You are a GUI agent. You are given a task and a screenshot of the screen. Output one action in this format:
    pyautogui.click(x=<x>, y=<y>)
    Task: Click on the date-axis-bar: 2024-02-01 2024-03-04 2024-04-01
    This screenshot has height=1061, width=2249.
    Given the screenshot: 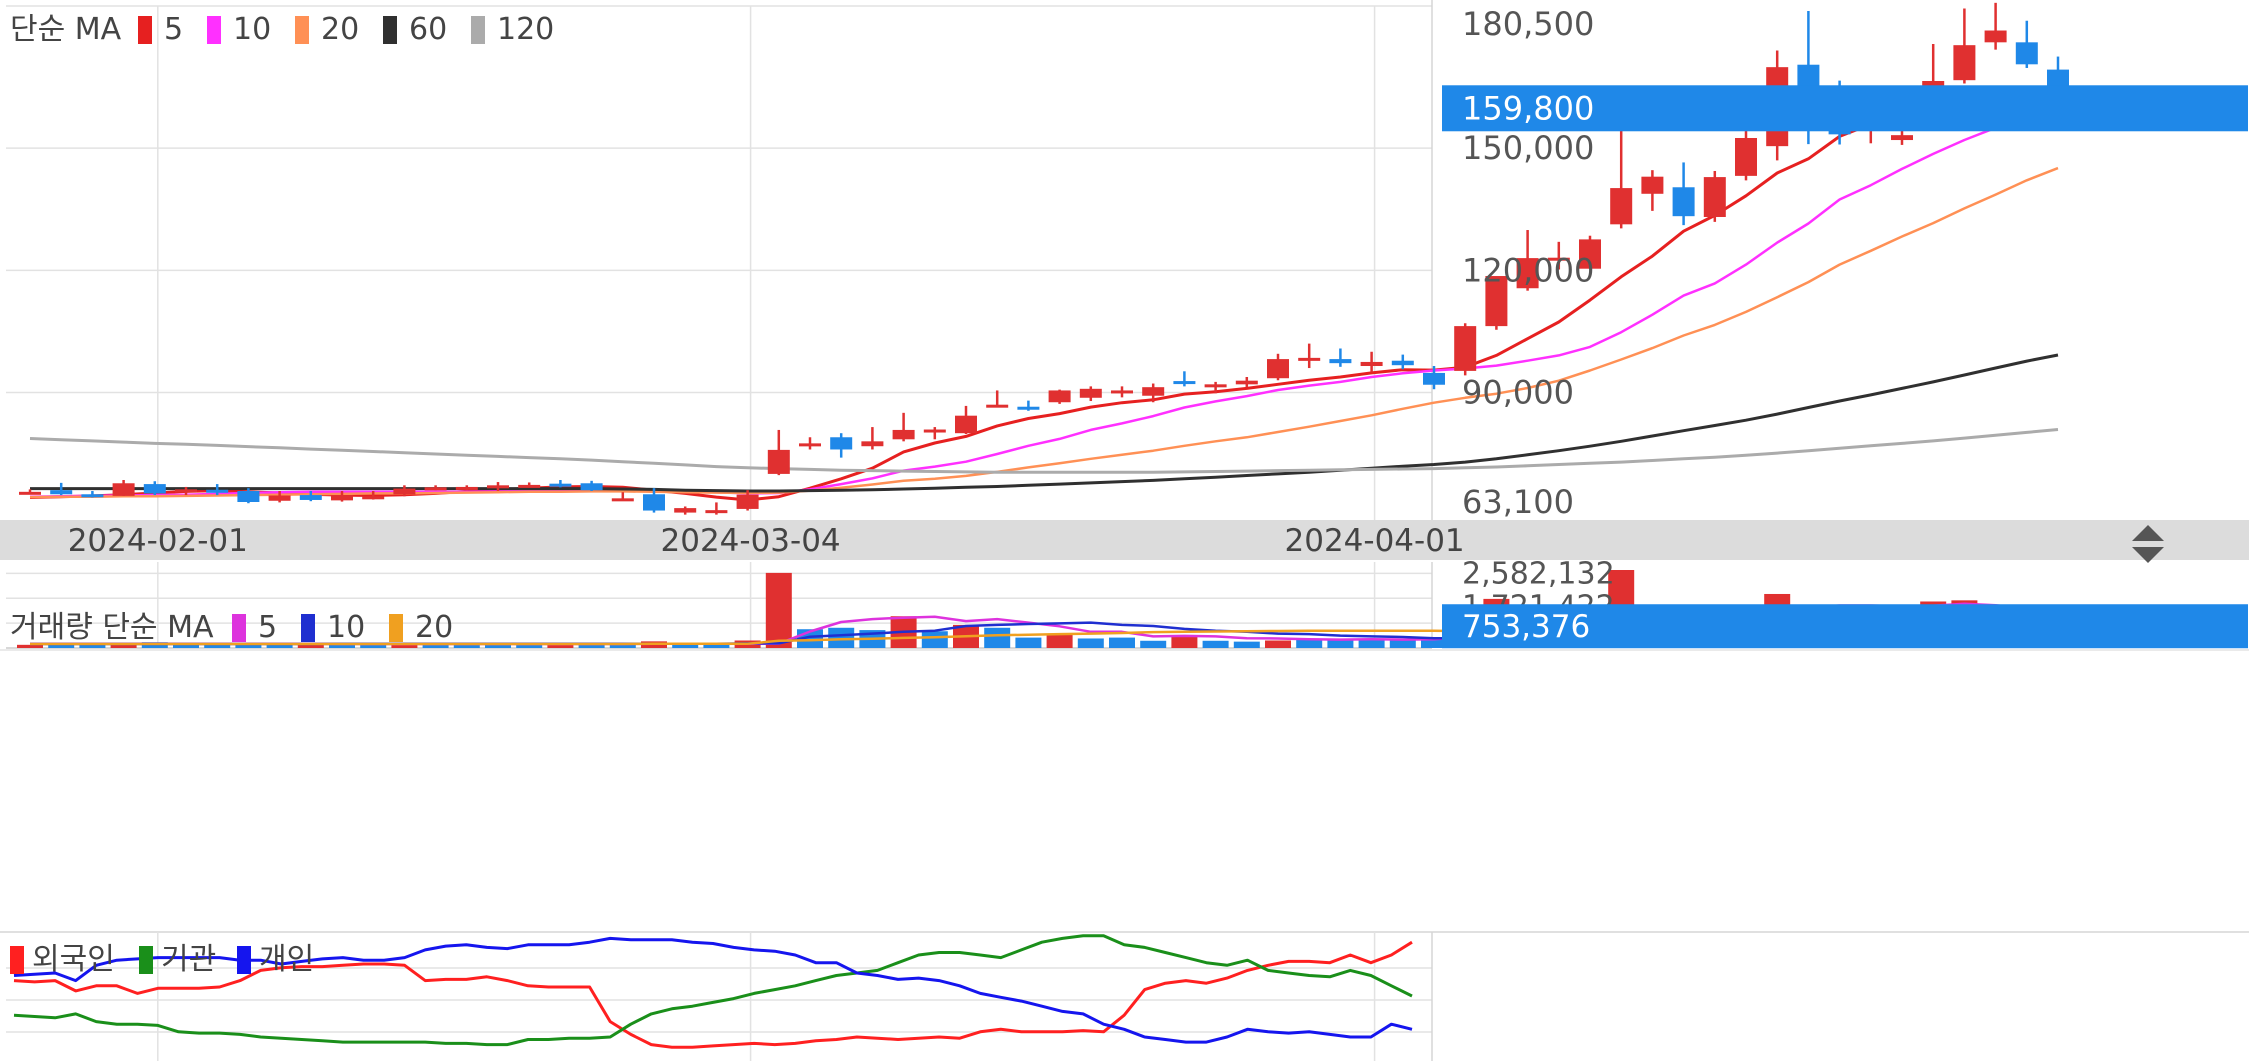 What is the action you would take?
    pyautogui.click(x=1124, y=541)
    